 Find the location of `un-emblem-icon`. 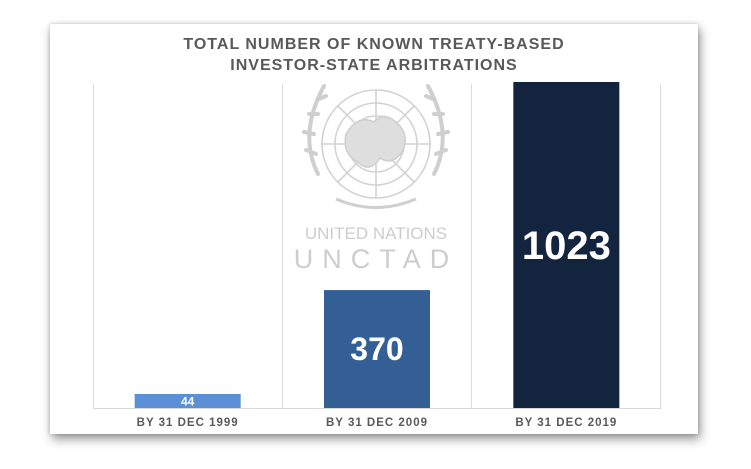

un-emblem-icon is located at coordinates (376, 146).